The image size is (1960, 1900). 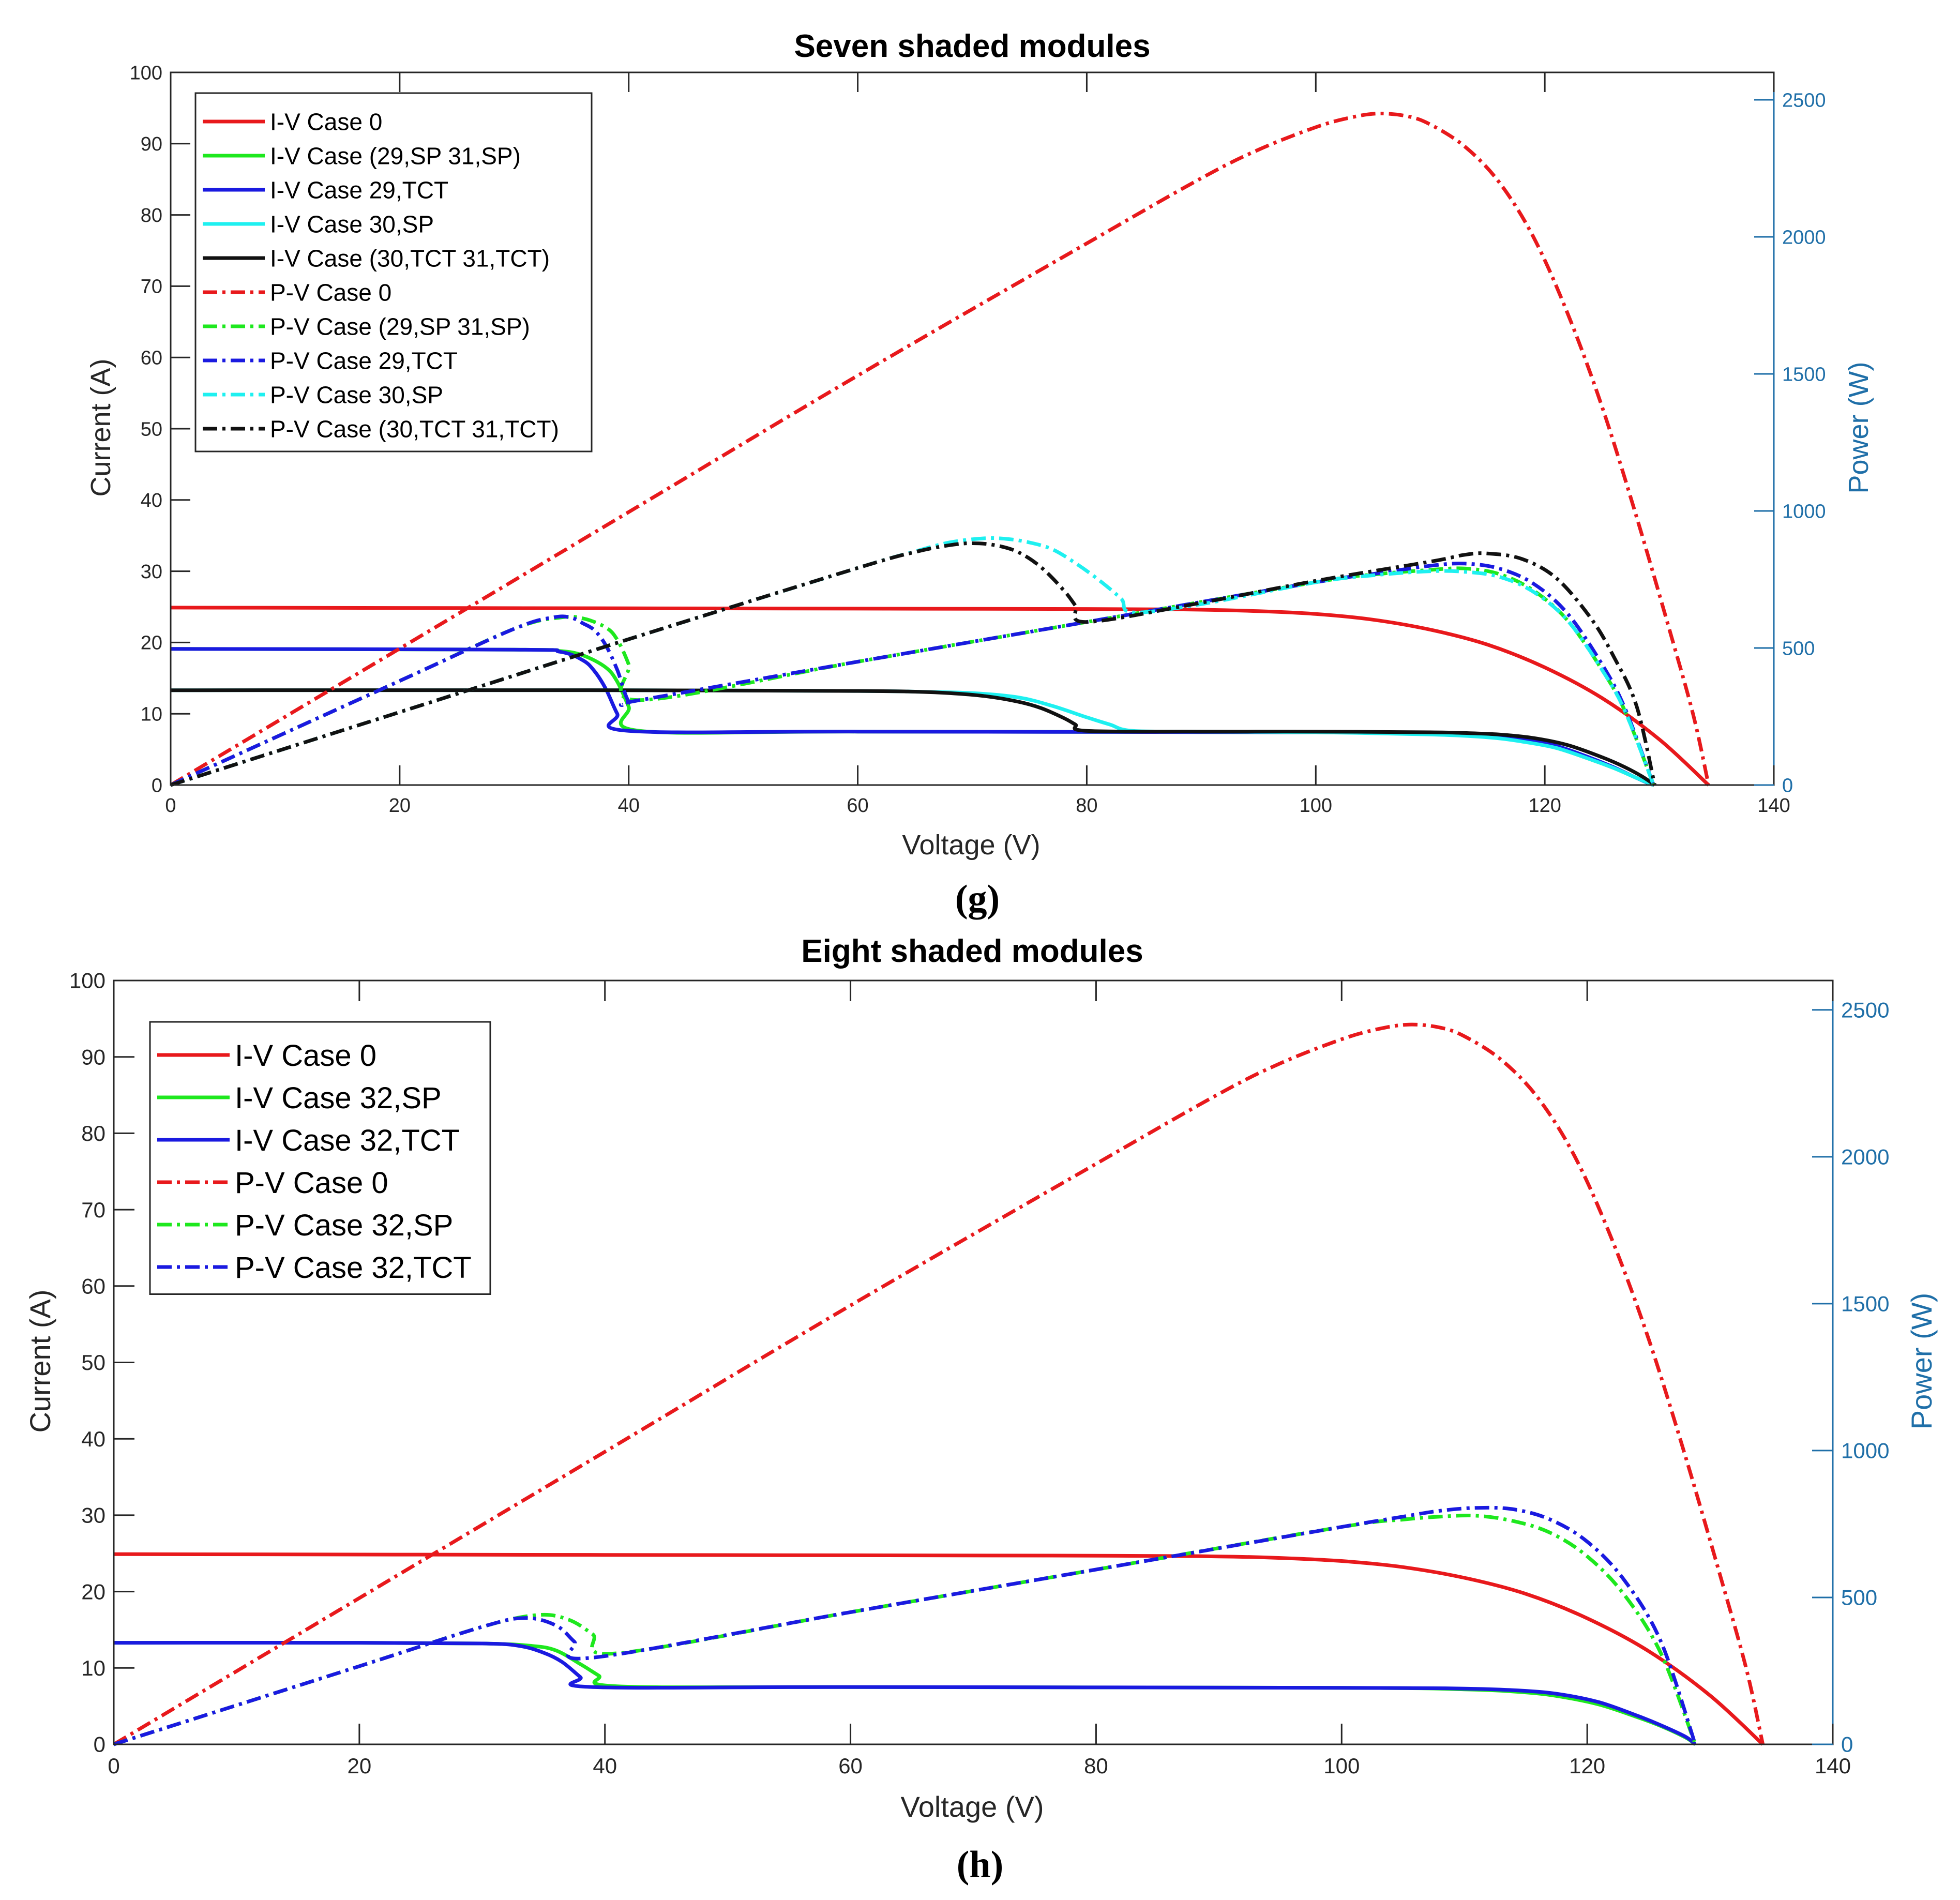 What do you see at coordinates (913, 738) in the screenshot?
I see `series-line-i-v-case-30-tct-31-tct` at bounding box center [913, 738].